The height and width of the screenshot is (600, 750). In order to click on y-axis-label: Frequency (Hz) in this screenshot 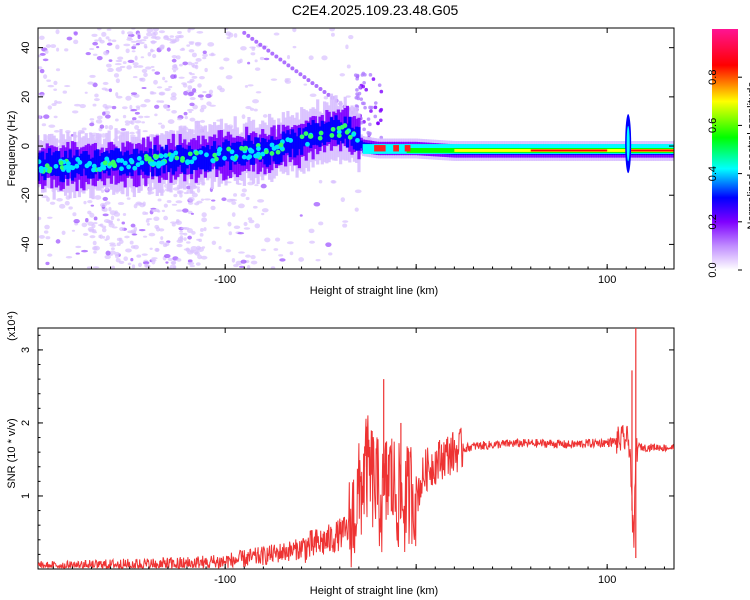, I will do `click(12, 149)`.